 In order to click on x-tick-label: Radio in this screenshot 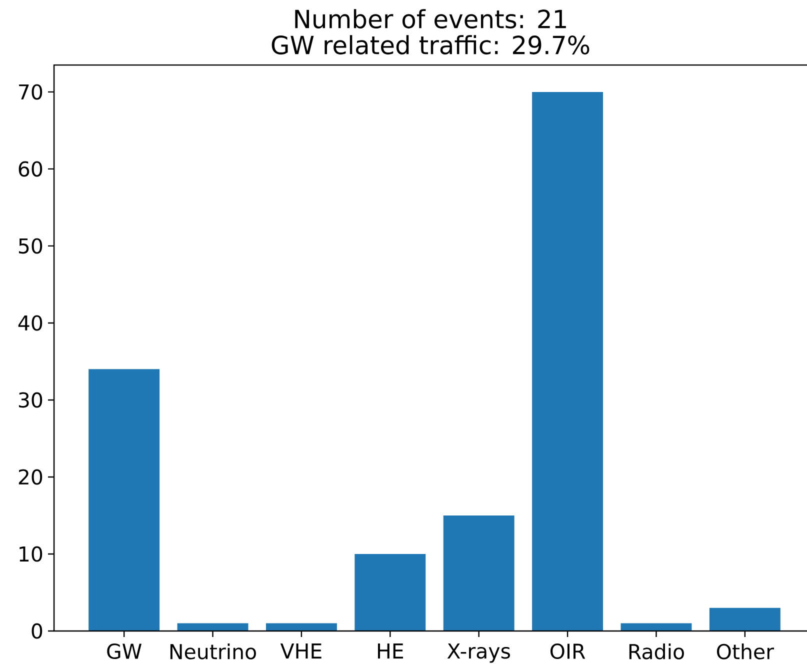, I will do `click(656, 652)`.